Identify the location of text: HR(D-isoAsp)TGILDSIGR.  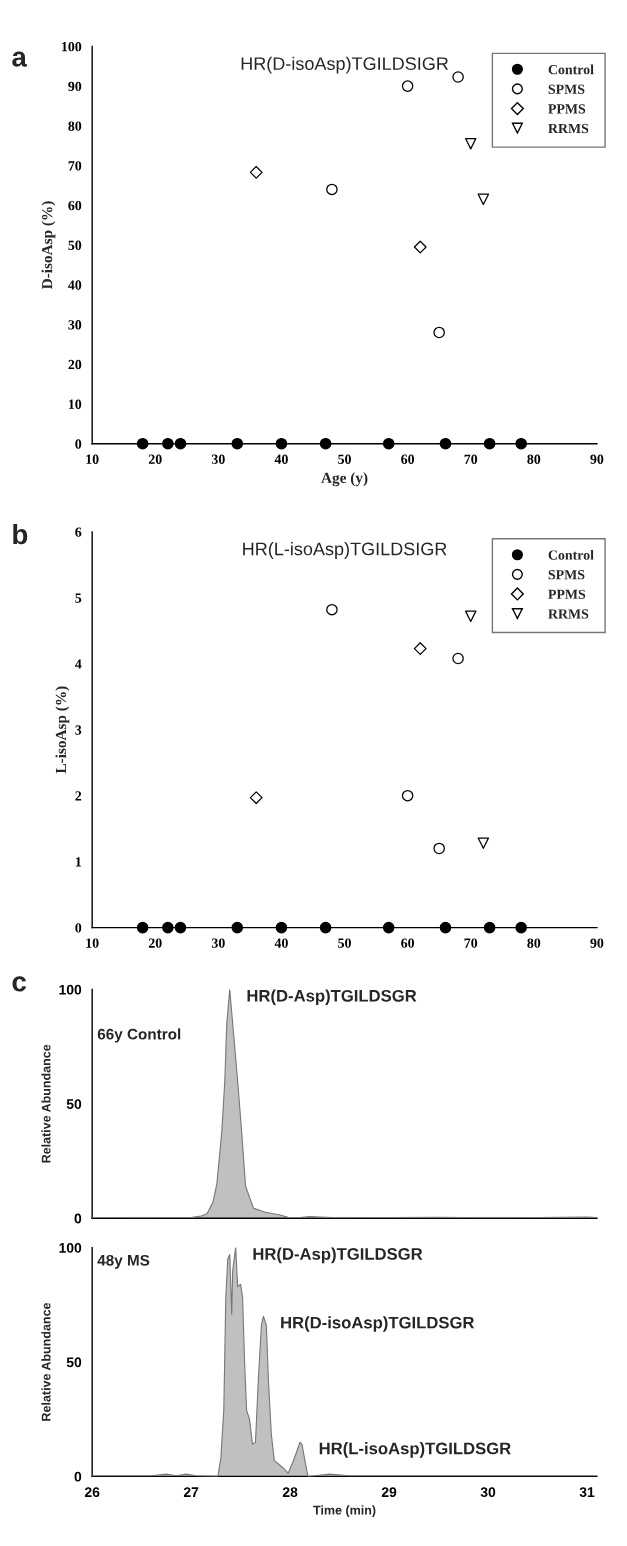
(345, 65).